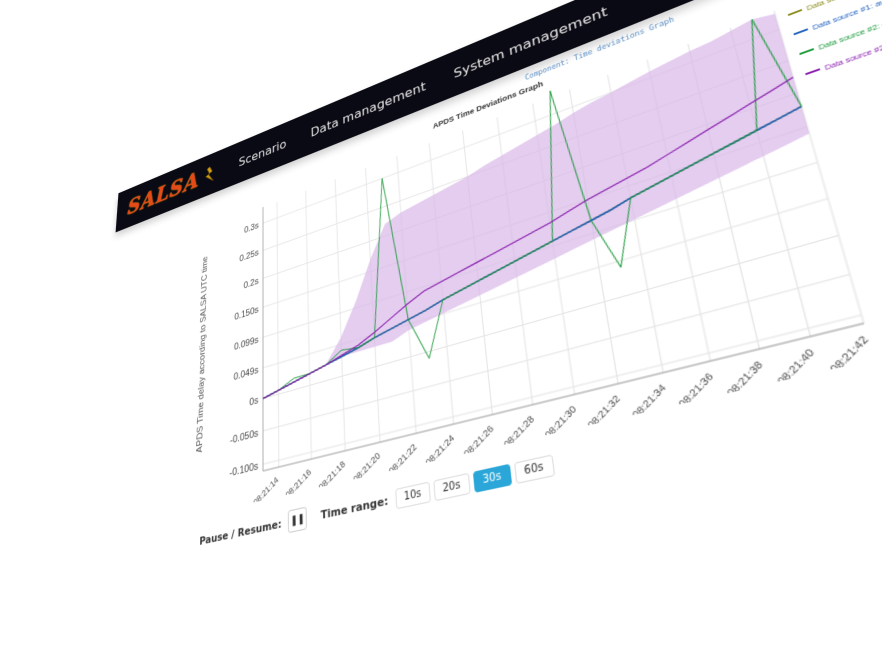 This screenshot has width=882, height=665. What do you see at coordinates (263, 152) in the screenshot?
I see `nav-item-scenario: Scenario` at bounding box center [263, 152].